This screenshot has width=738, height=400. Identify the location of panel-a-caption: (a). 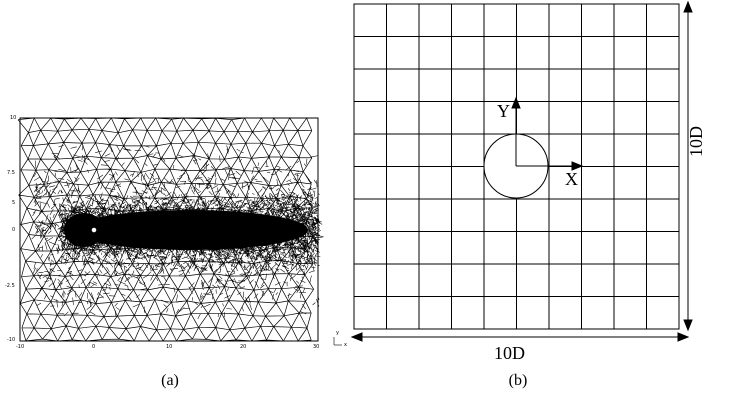
(170, 380).